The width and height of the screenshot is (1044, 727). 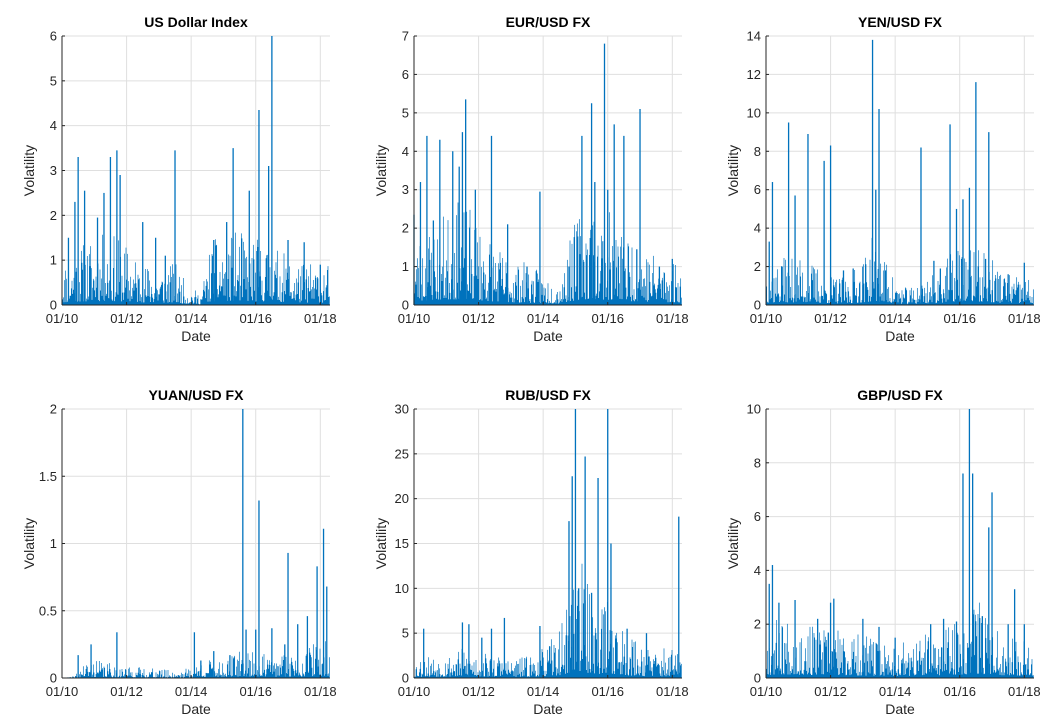 I want to click on y-tick-label: 8, so click(x=757, y=151).